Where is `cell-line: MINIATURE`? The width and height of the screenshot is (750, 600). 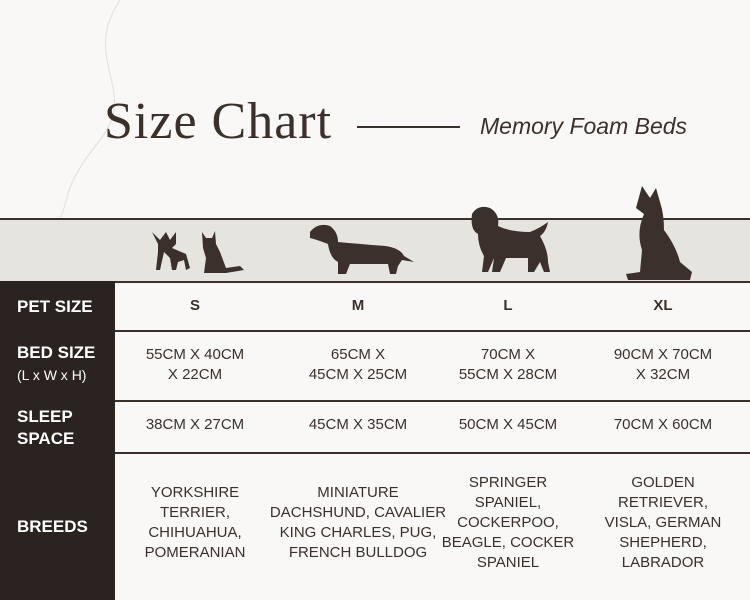
cell-line: MINIATURE is located at coordinates (358, 492).